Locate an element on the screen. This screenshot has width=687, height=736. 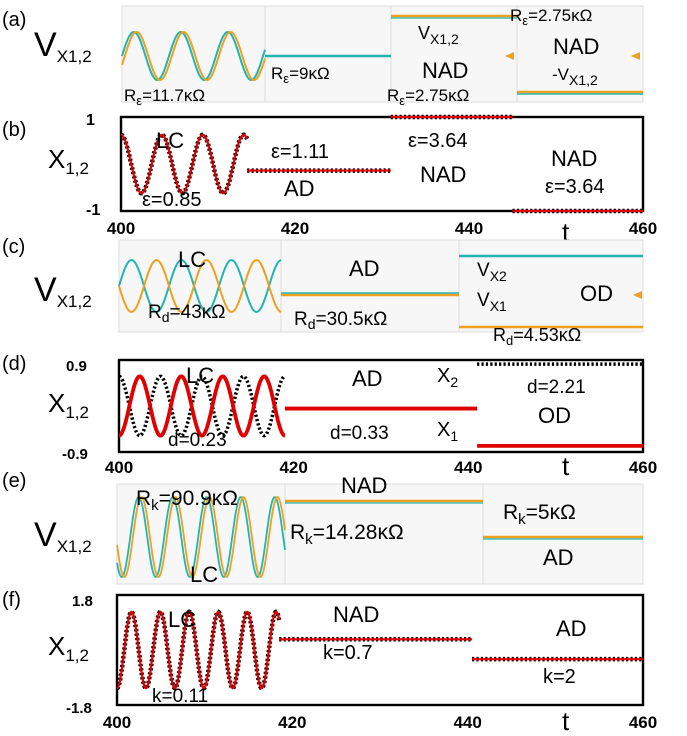
panel-c-label-Vx1: VX1 is located at coordinates (492, 302).